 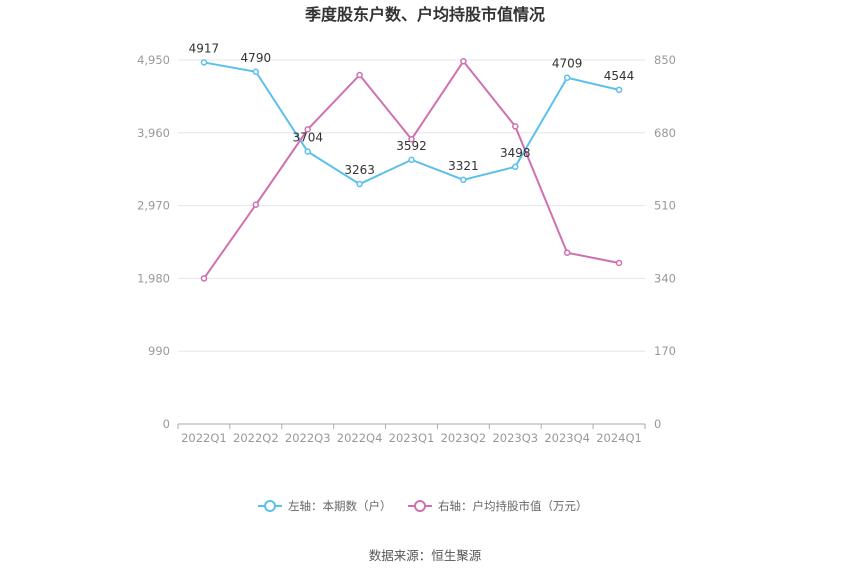 What do you see at coordinates (665, 133) in the screenshot?
I see `right-tick-label: 680` at bounding box center [665, 133].